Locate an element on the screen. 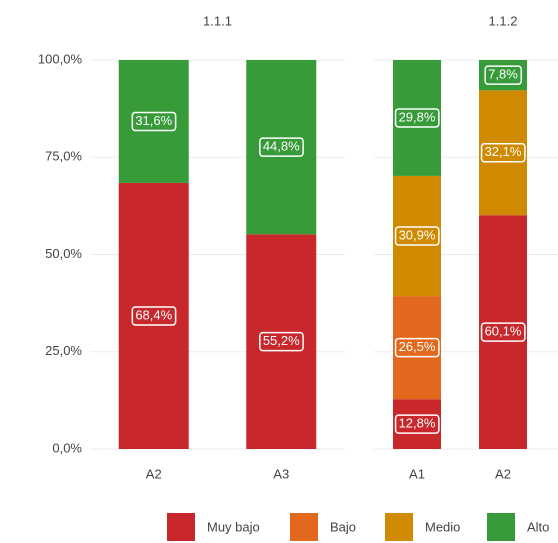 Image resolution: width=558 pixels, height=543 pixels. value-label: 26,5% is located at coordinates (417, 346).